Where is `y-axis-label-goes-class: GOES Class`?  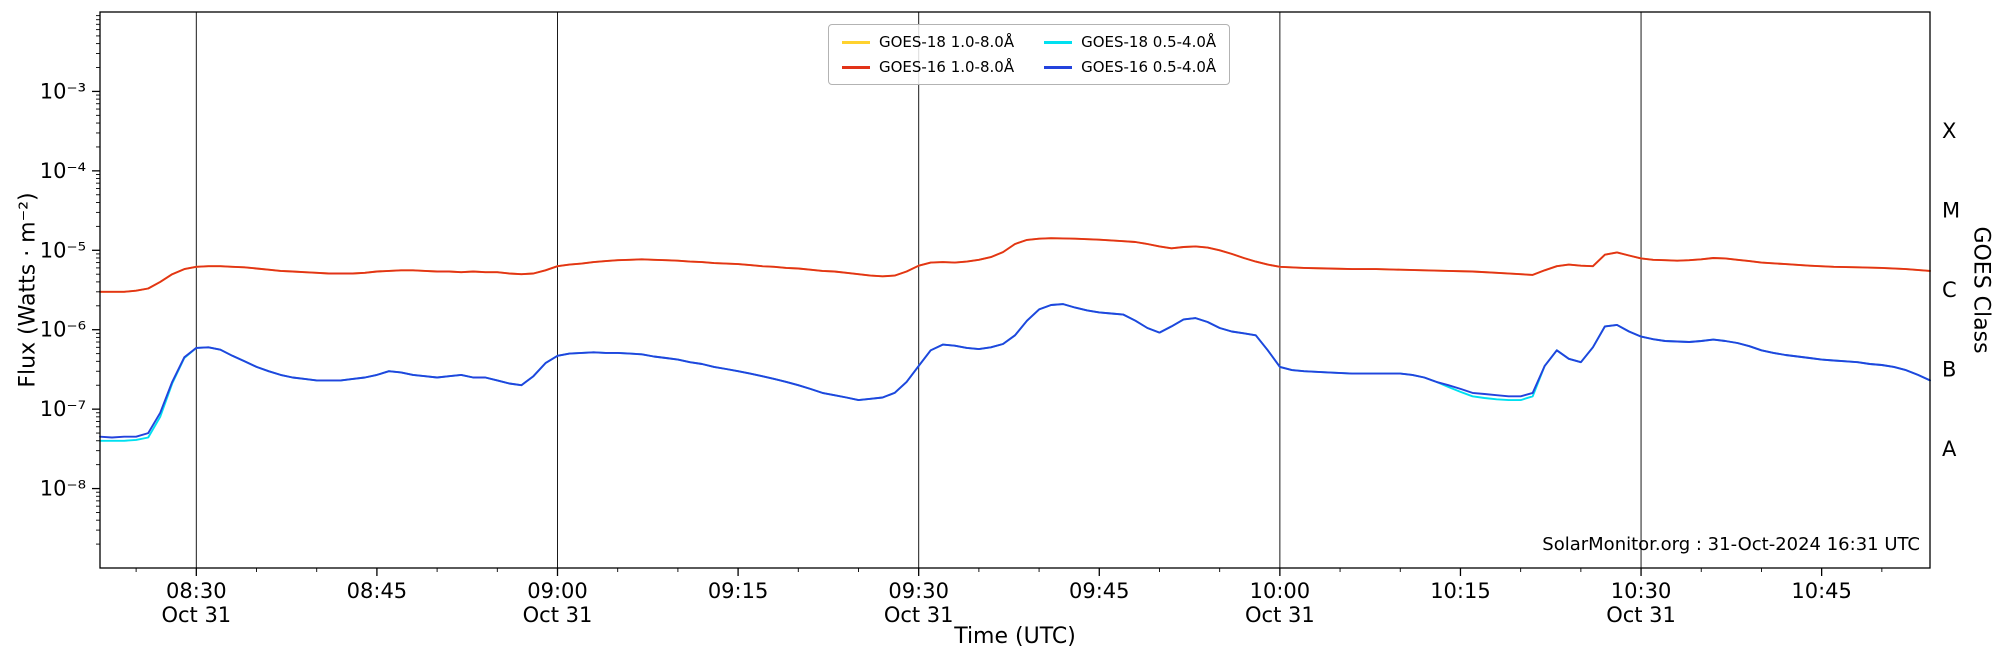 y-axis-label-goes-class: GOES Class is located at coordinates (1981, 290).